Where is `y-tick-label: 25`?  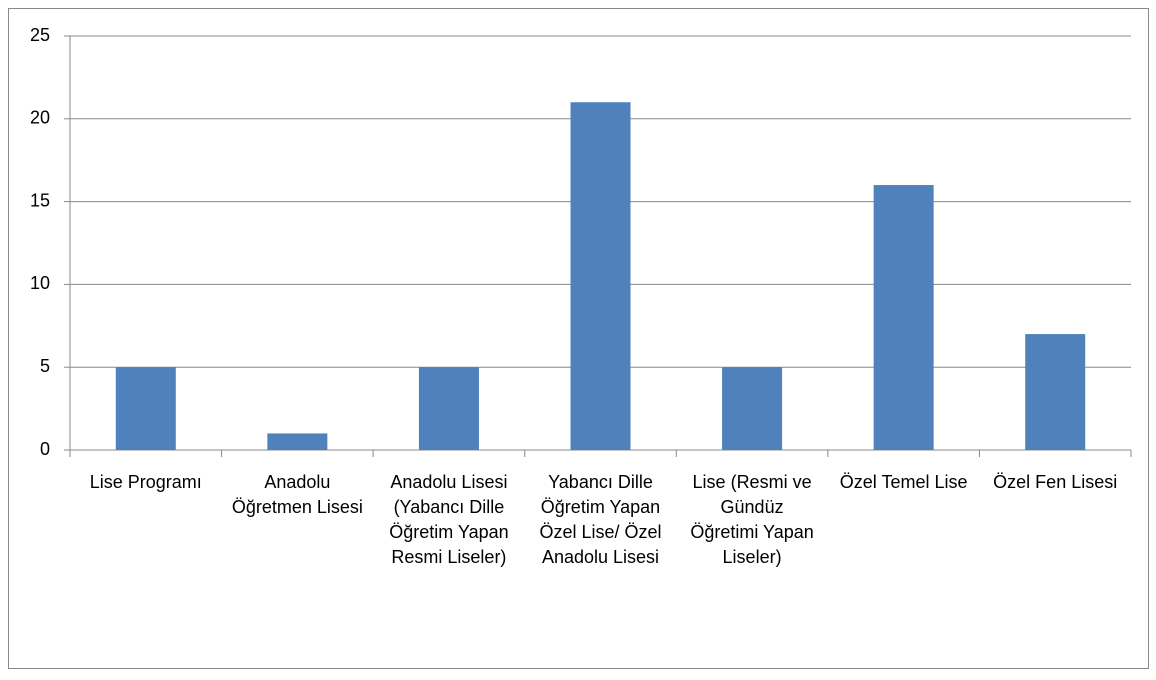
y-tick-label: 25 is located at coordinates (40, 35).